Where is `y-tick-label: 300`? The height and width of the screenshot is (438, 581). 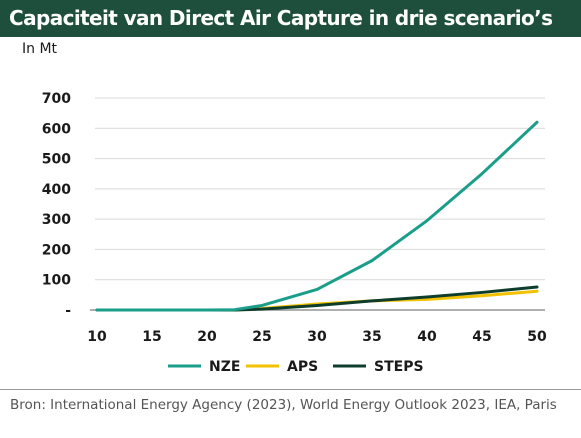 y-tick-label: 300 is located at coordinates (56, 220).